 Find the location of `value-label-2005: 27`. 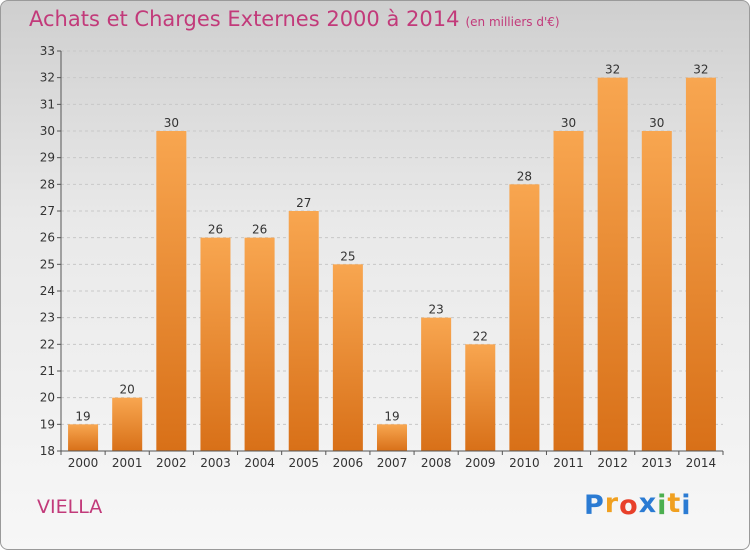

value-label-2005: 27 is located at coordinates (303, 203).